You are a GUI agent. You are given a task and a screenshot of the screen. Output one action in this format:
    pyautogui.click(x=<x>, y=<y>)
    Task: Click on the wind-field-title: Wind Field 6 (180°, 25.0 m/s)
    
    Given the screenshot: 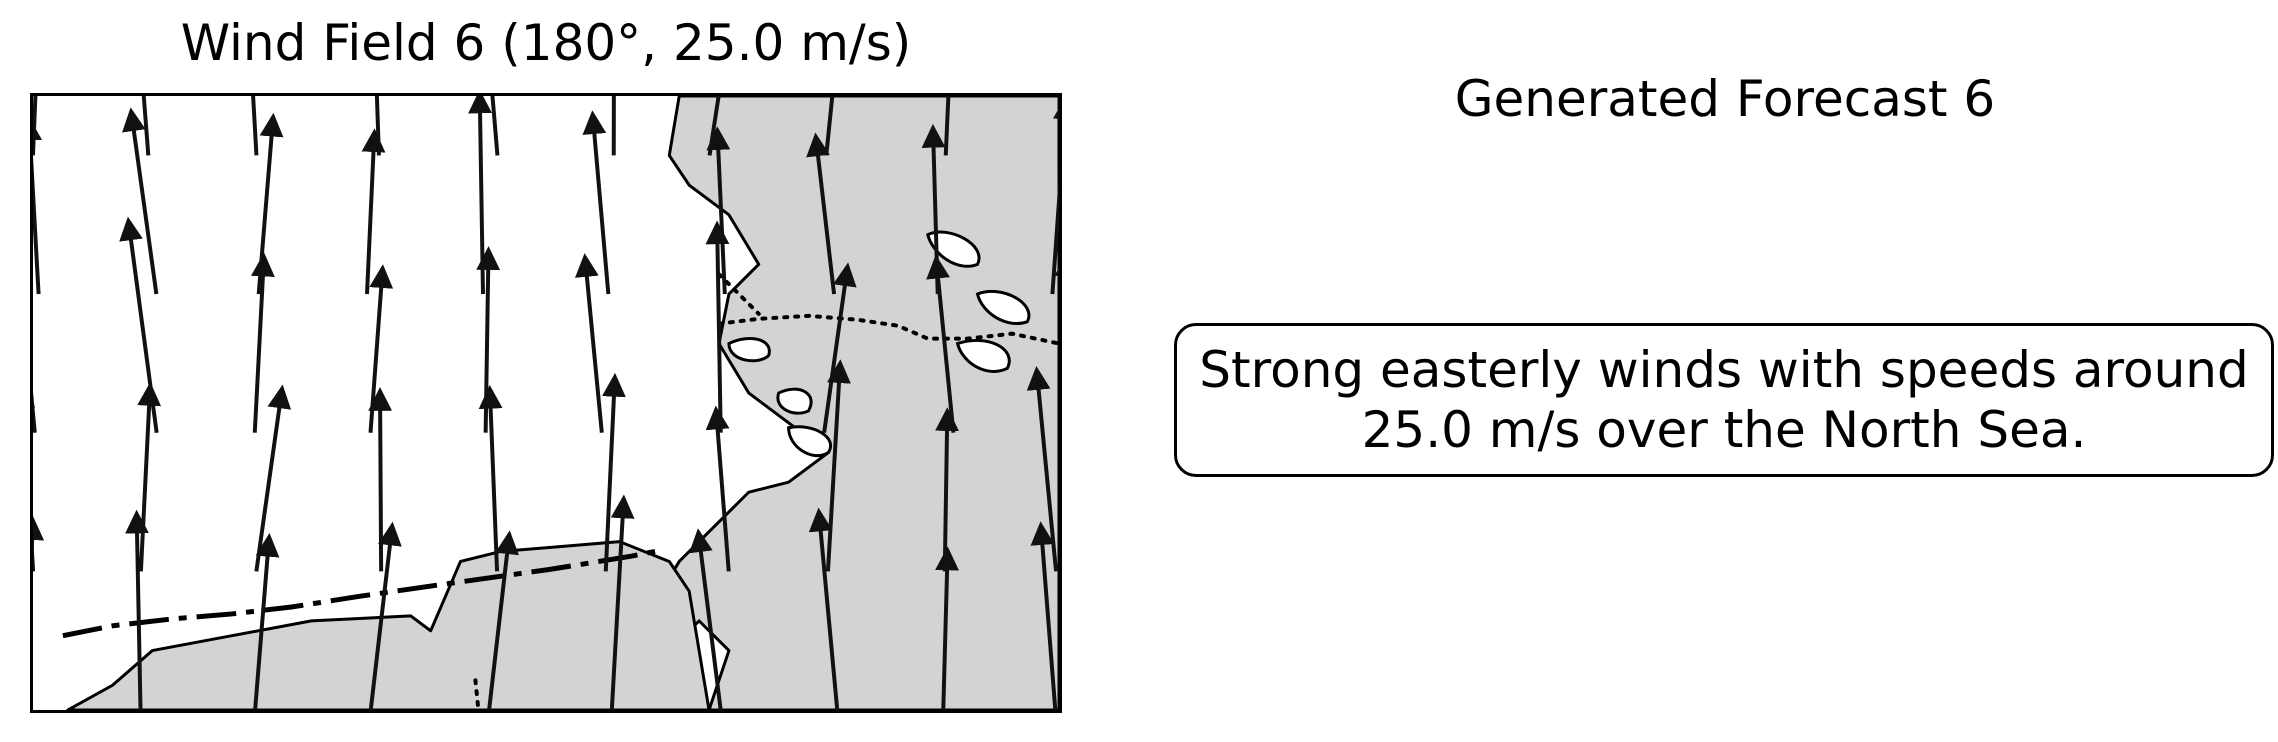 What is the action you would take?
    pyautogui.click(x=546, y=43)
    